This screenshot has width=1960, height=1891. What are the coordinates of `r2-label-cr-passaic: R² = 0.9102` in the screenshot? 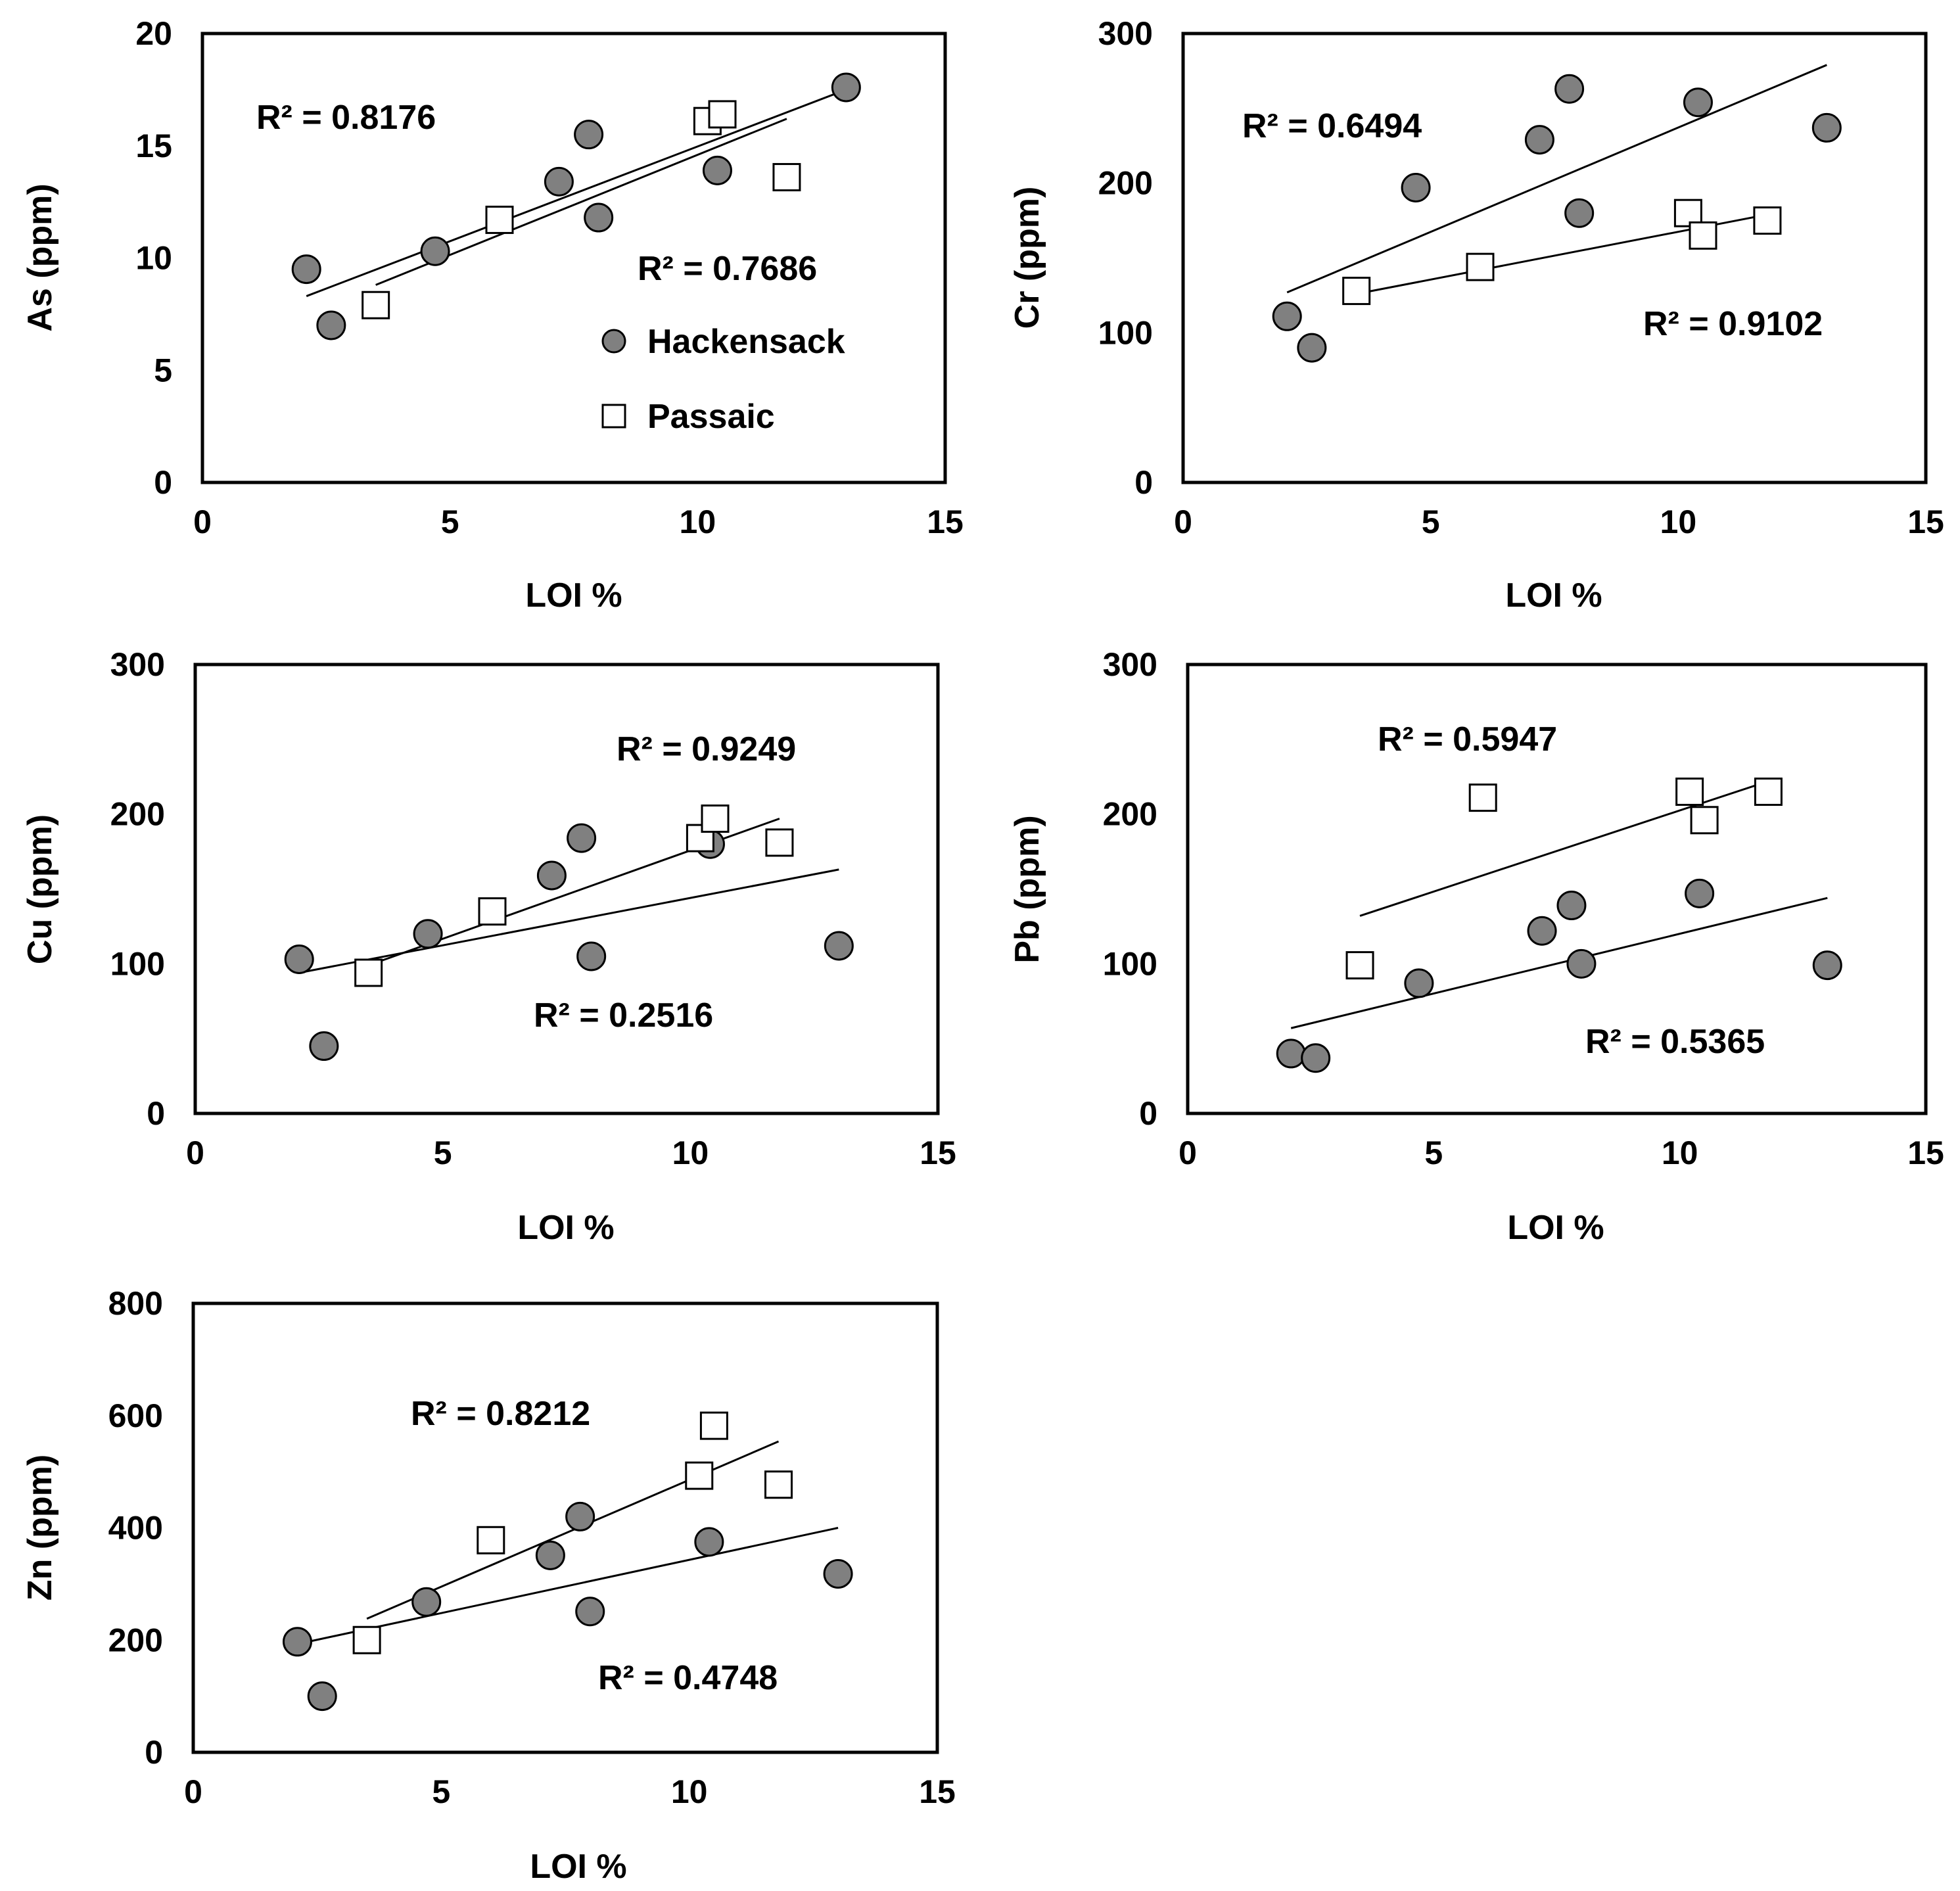 It's located at (1733, 324).